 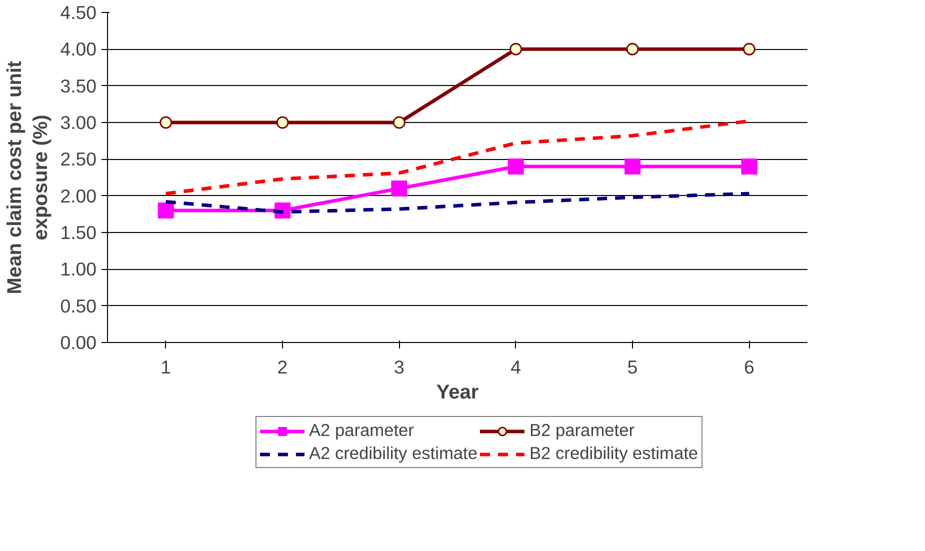 What do you see at coordinates (516, 367) in the screenshot?
I see `x-tick-label: 4` at bounding box center [516, 367].